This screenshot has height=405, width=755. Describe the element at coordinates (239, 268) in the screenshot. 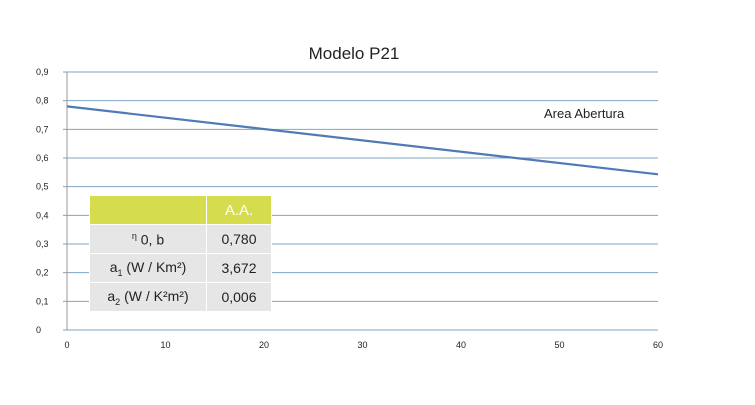

I see `row-value-a1: 3,672` at that location.